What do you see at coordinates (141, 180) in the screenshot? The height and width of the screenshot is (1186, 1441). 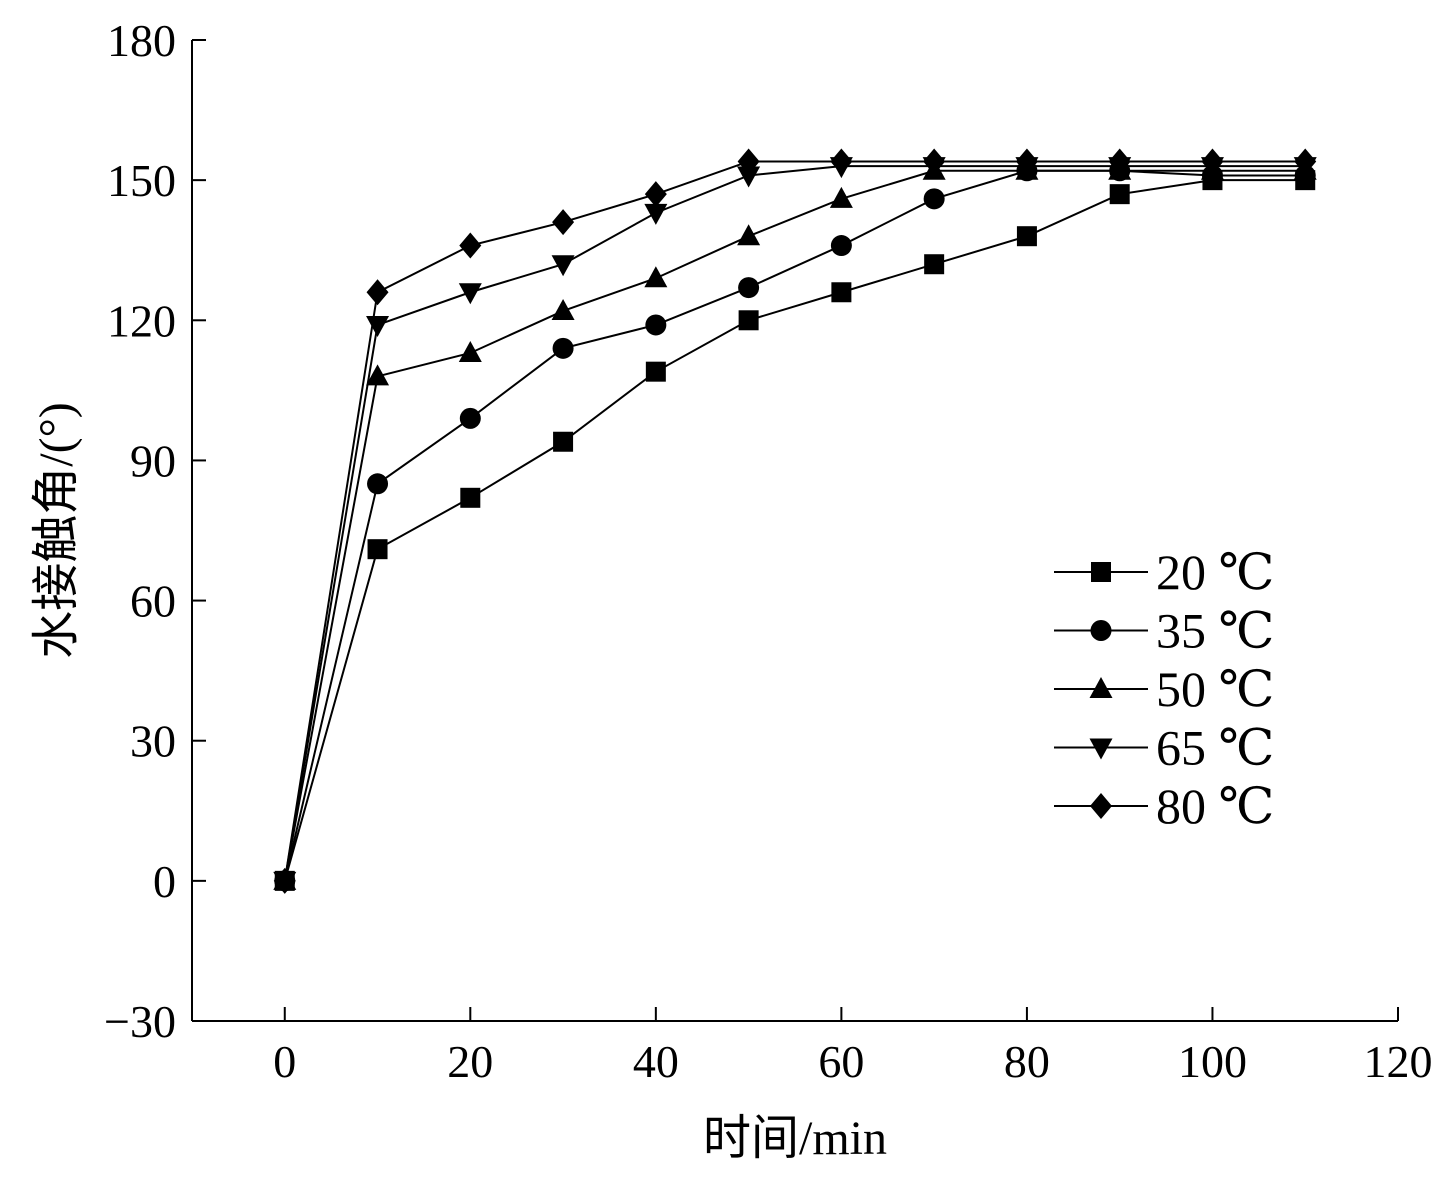 I see `y-tick-label: 150` at bounding box center [141, 180].